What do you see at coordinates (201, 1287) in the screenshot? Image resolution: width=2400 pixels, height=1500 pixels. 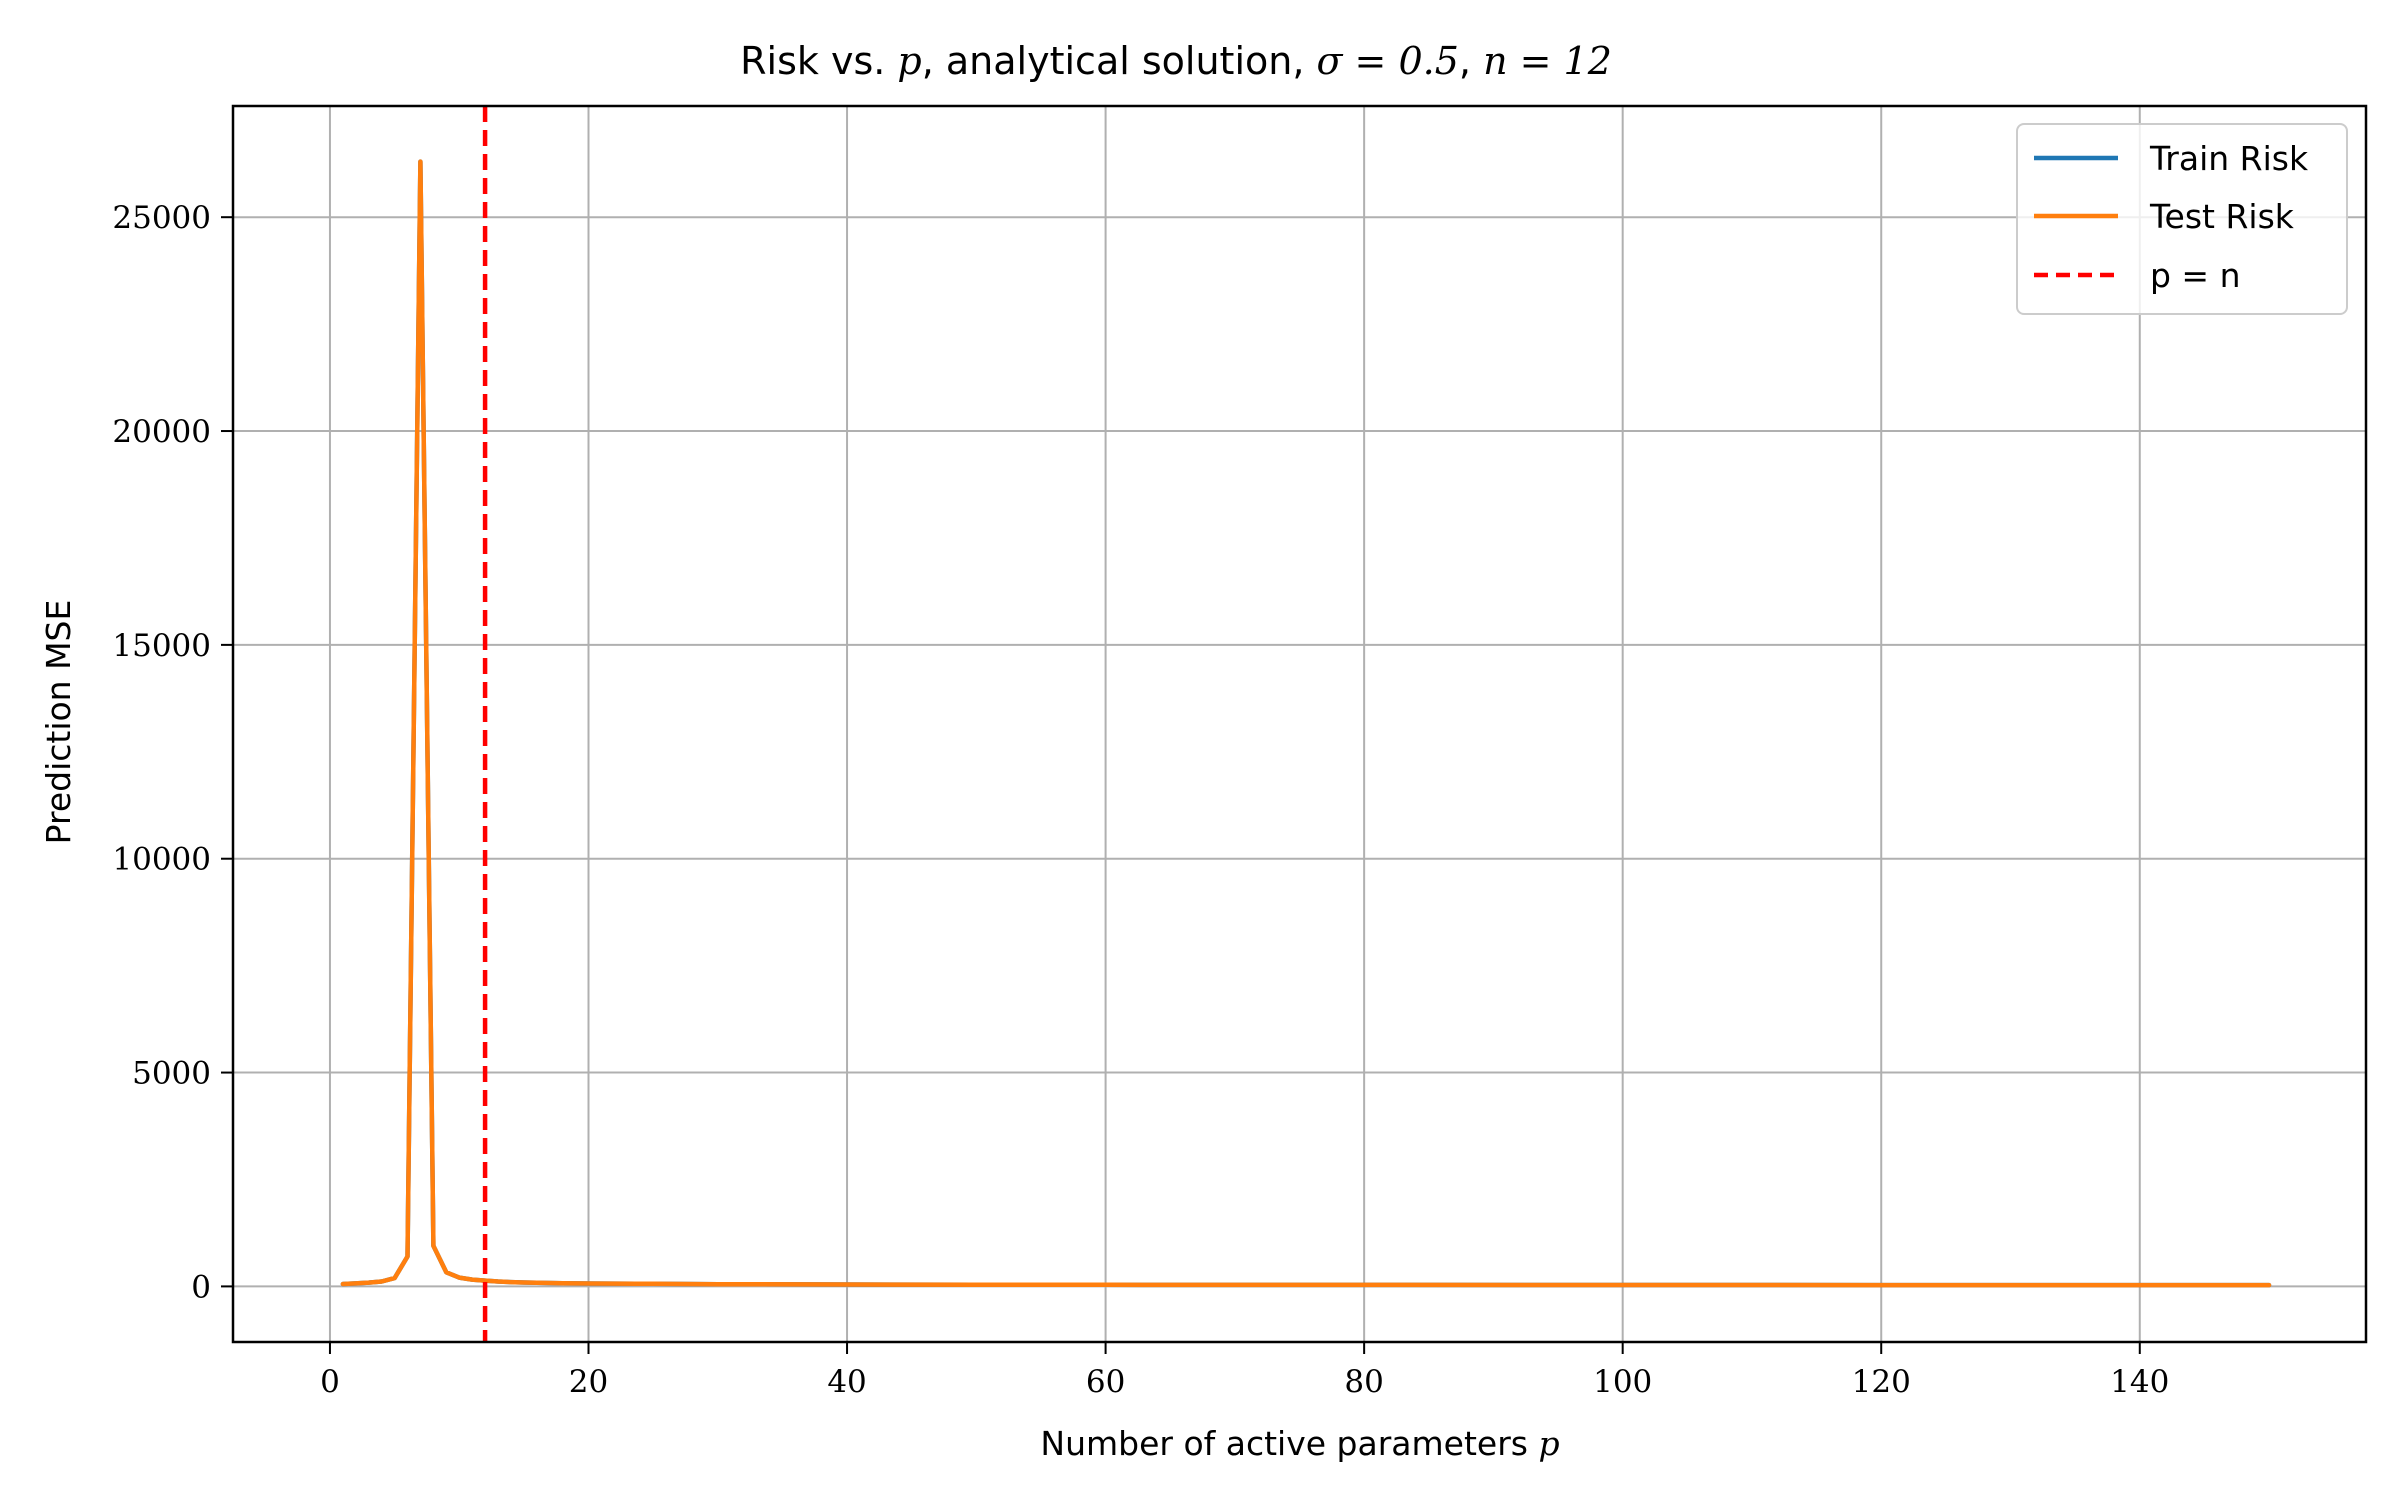 I see `y-tick-label: 0` at bounding box center [201, 1287].